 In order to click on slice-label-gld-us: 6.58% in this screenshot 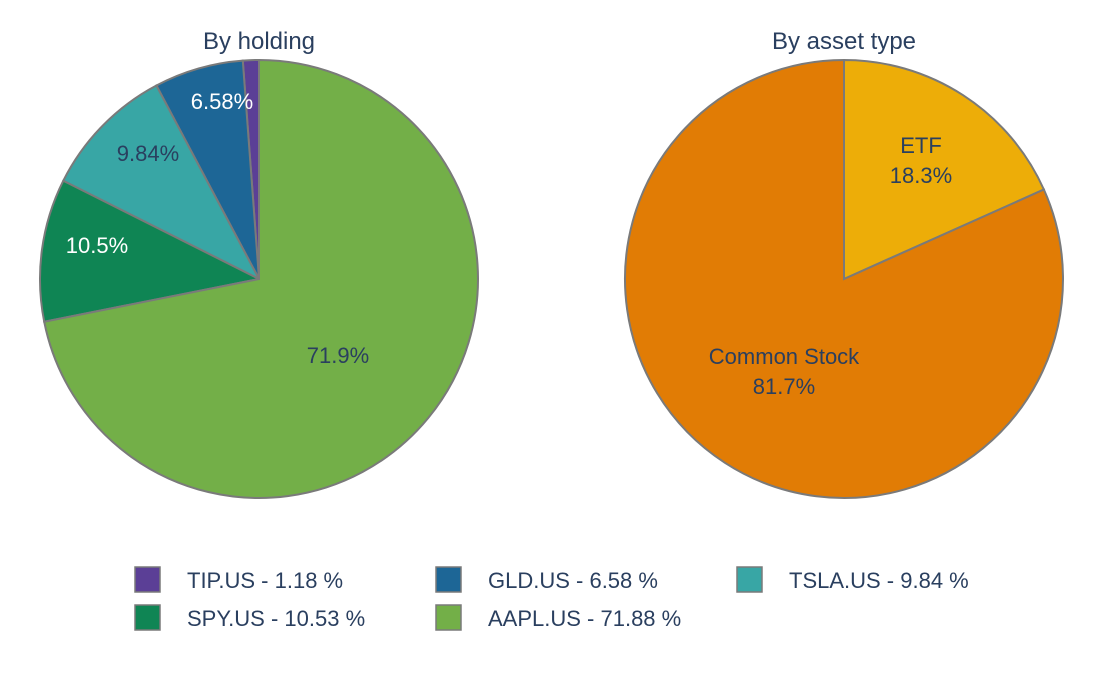, I will do `click(222, 101)`.